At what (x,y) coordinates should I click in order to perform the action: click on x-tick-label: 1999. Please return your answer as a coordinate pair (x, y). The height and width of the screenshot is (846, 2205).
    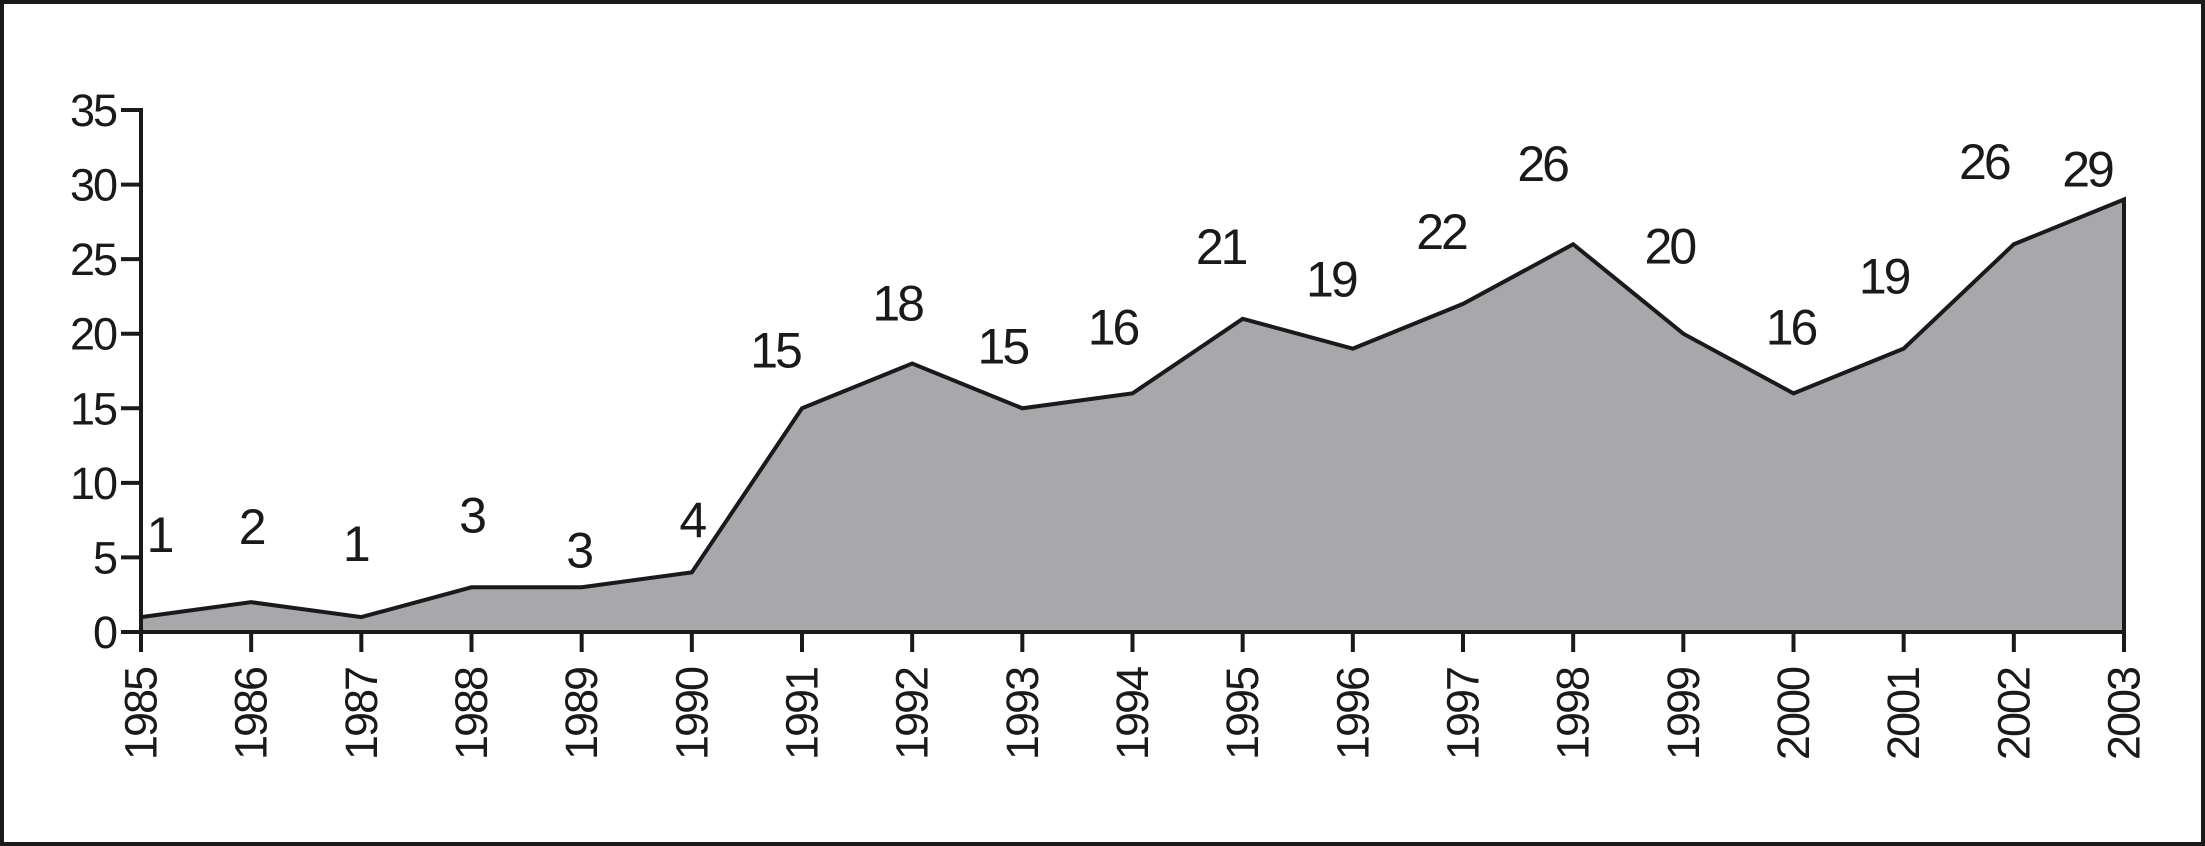
    Looking at the image, I should click on (1683, 714).